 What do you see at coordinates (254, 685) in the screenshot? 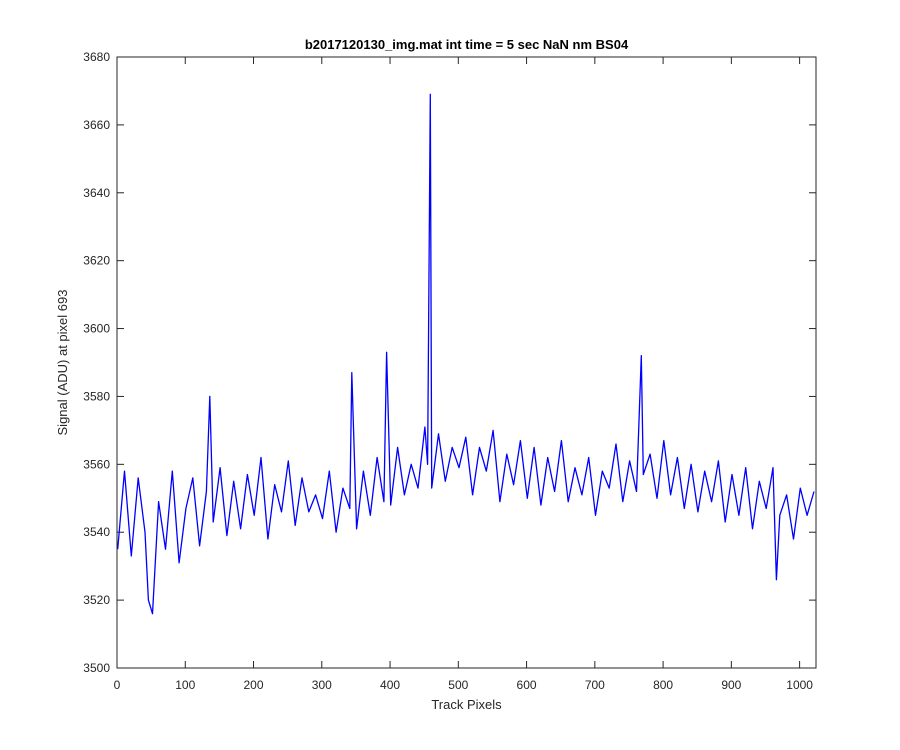
I see `x-tick-label: 200` at bounding box center [254, 685].